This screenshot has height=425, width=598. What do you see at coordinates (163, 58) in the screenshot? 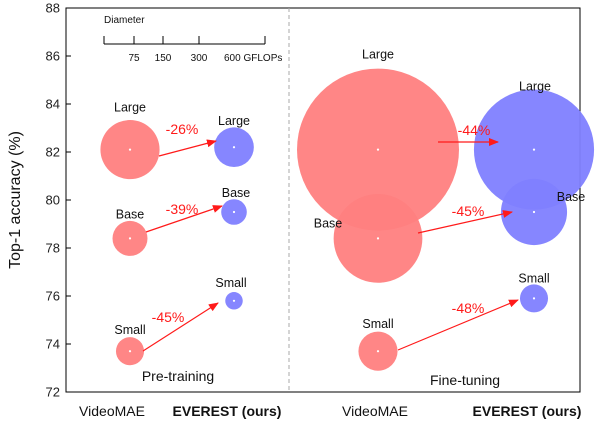
I see `size-legend-tick-label: 150` at bounding box center [163, 58].